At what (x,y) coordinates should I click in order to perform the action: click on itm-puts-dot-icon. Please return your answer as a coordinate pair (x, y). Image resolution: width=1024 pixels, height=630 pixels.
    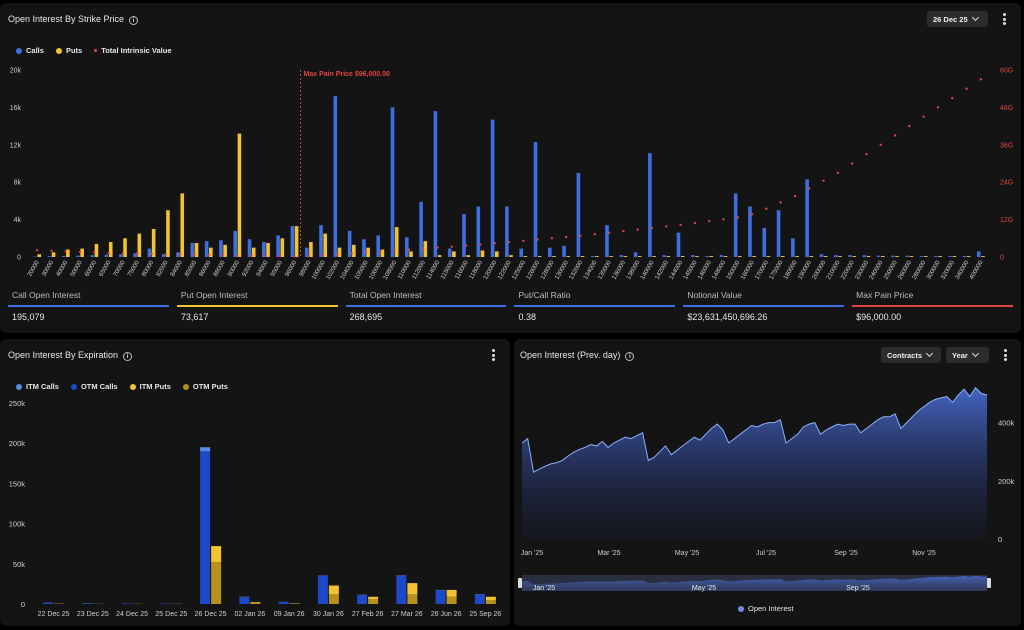
    Looking at the image, I should click on (132, 386).